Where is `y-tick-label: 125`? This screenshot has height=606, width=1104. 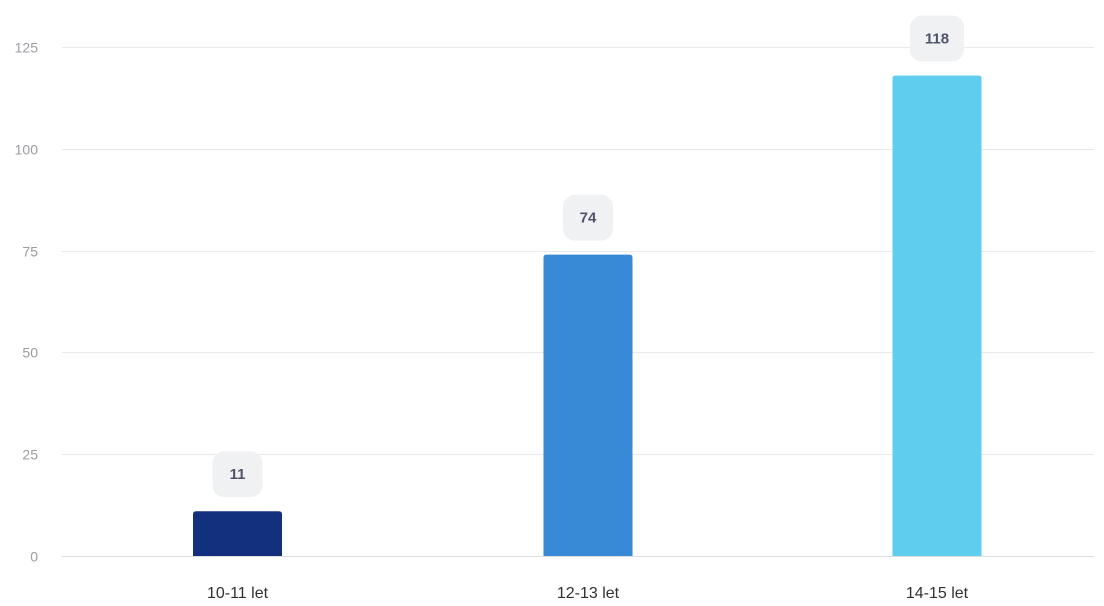 y-tick-label: 125 is located at coordinates (27, 48).